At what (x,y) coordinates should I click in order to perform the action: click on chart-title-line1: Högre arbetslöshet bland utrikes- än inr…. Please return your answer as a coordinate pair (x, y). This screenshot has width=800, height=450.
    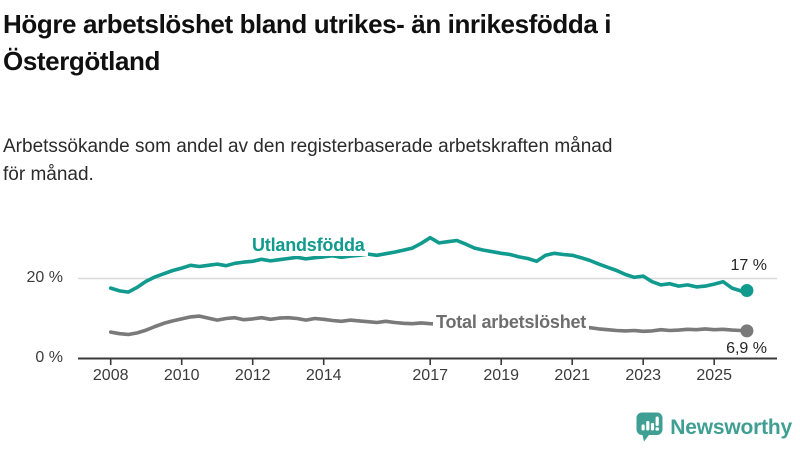
    Looking at the image, I should click on (307, 24).